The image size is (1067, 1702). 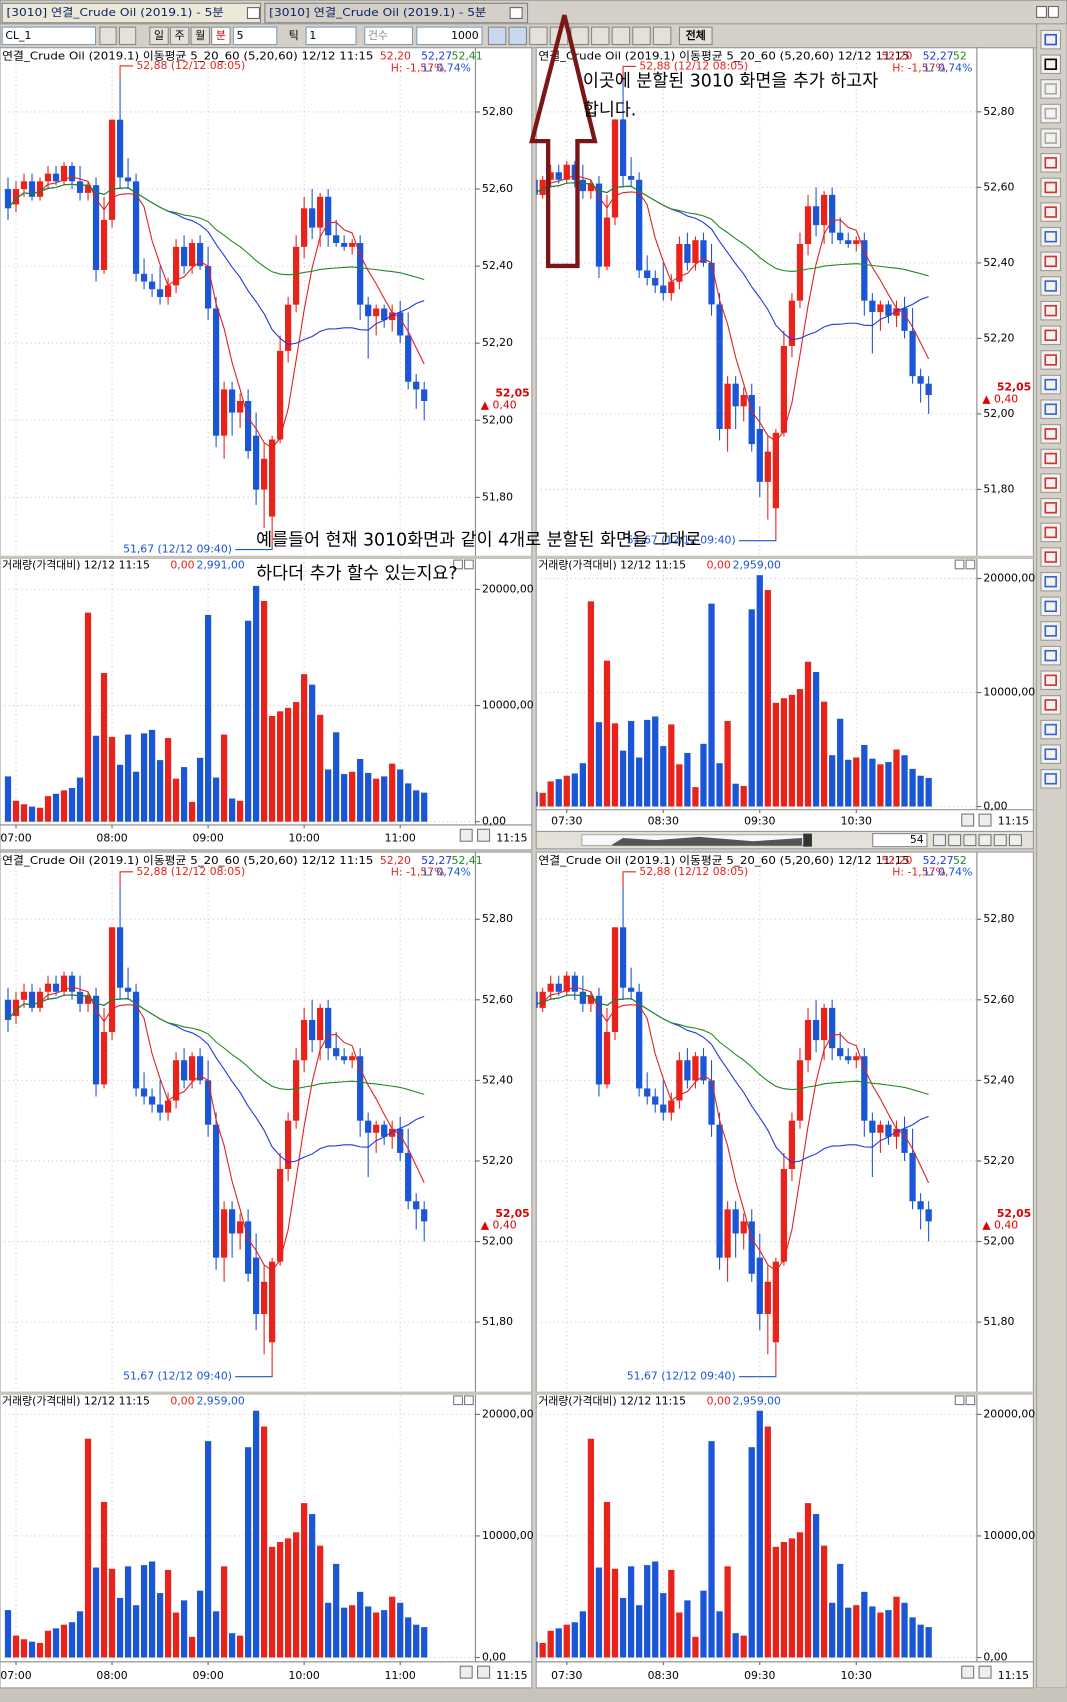 I want to click on symbol-combo, so click(x=49, y=36).